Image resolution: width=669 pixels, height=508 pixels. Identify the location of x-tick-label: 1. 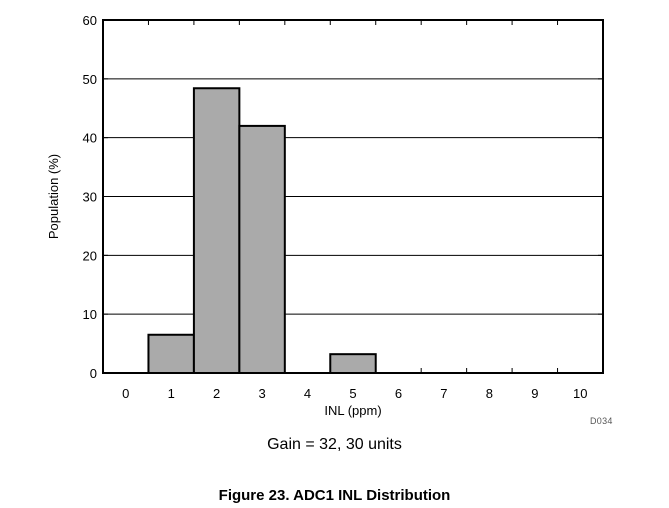
(171, 393).